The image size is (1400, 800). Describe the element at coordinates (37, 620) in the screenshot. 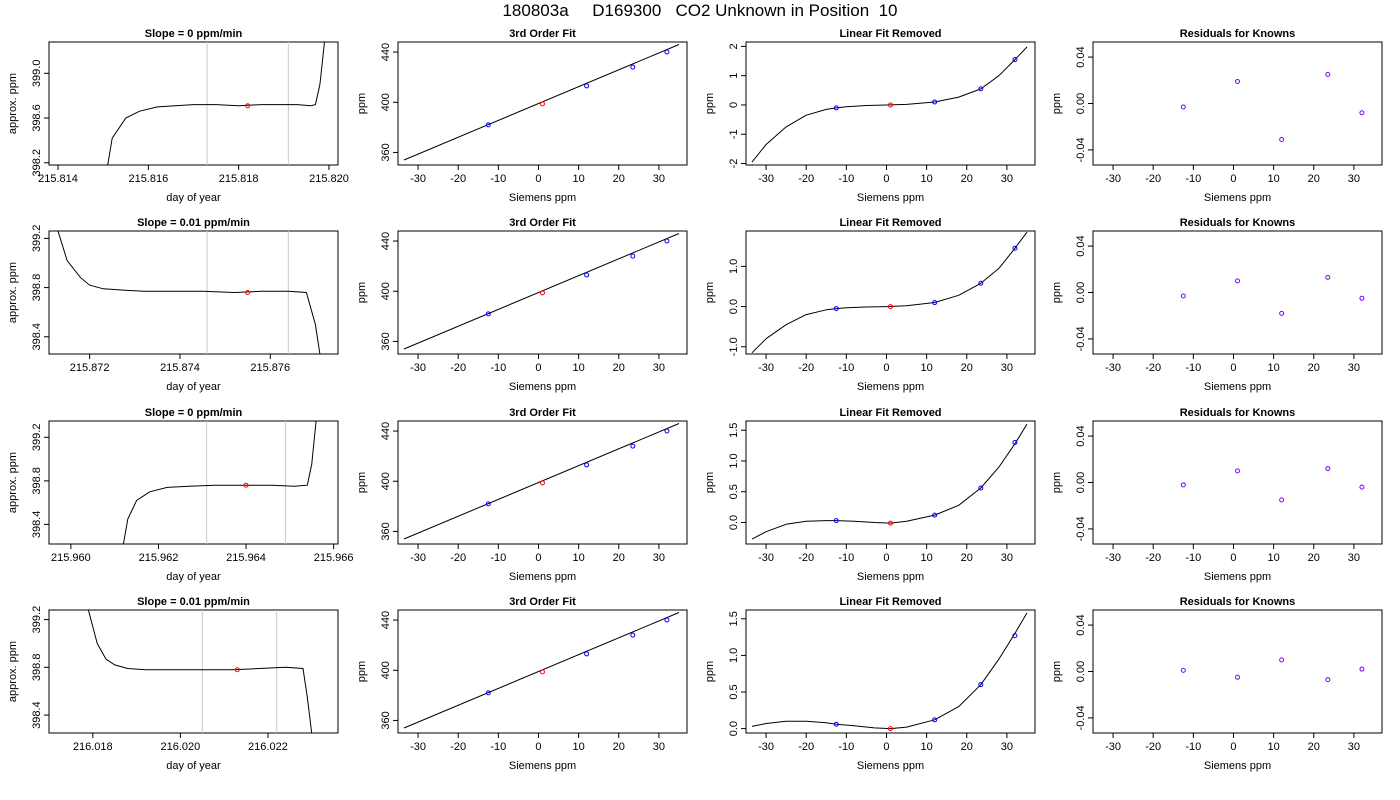

I see `chart-13-y-tick-label: 399.2` at that location.